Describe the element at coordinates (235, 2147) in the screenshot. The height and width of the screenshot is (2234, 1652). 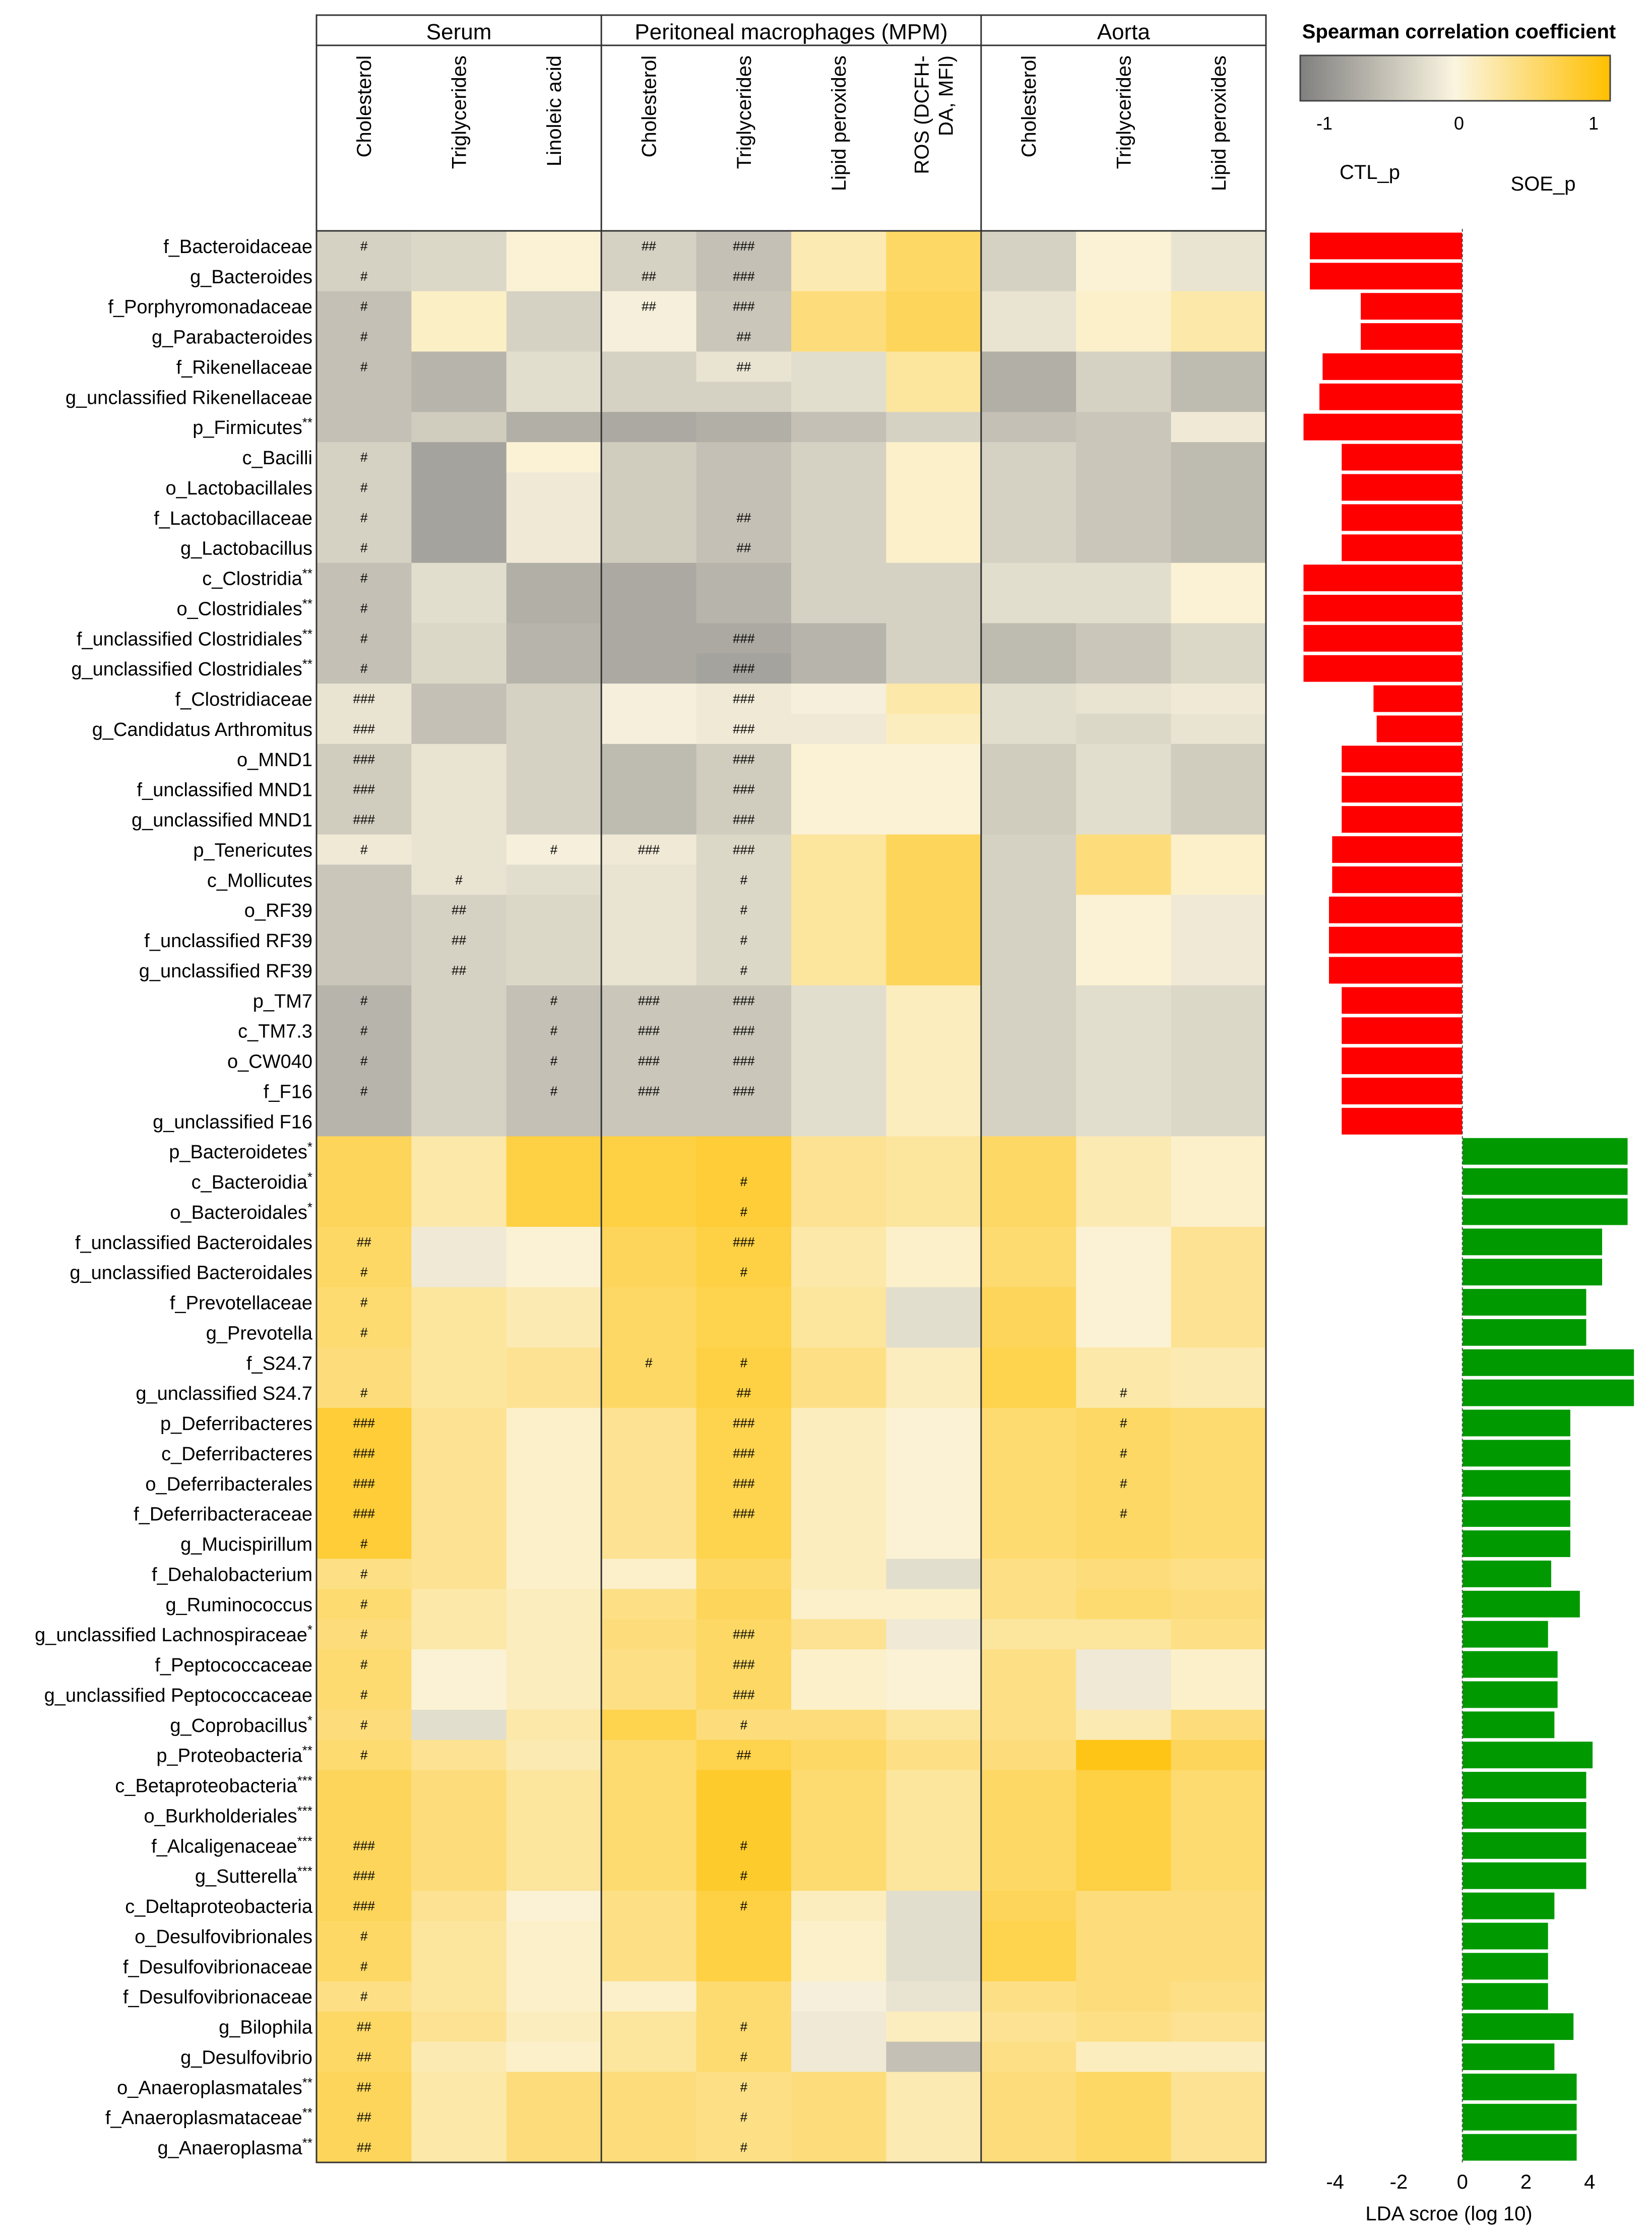
I see `row-label: g_Anaeroplasma**` at that location.